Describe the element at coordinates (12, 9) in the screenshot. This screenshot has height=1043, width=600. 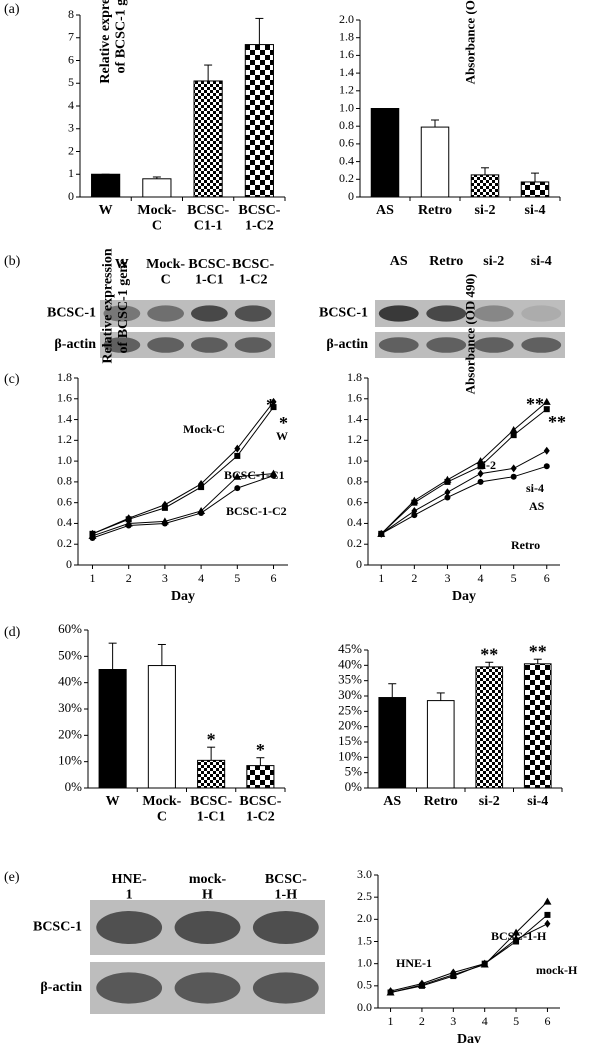
I see `panel-label: (a)` at that location.